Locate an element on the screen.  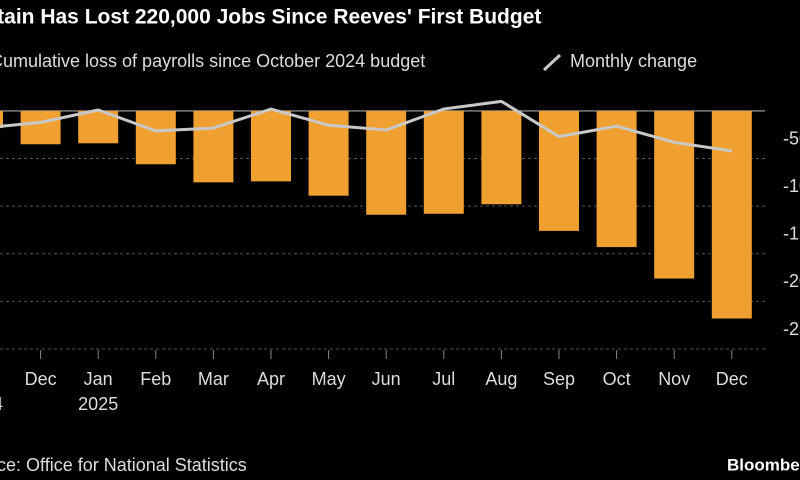
y-tick-label: -150,000 is located at coordinates (791, 234).